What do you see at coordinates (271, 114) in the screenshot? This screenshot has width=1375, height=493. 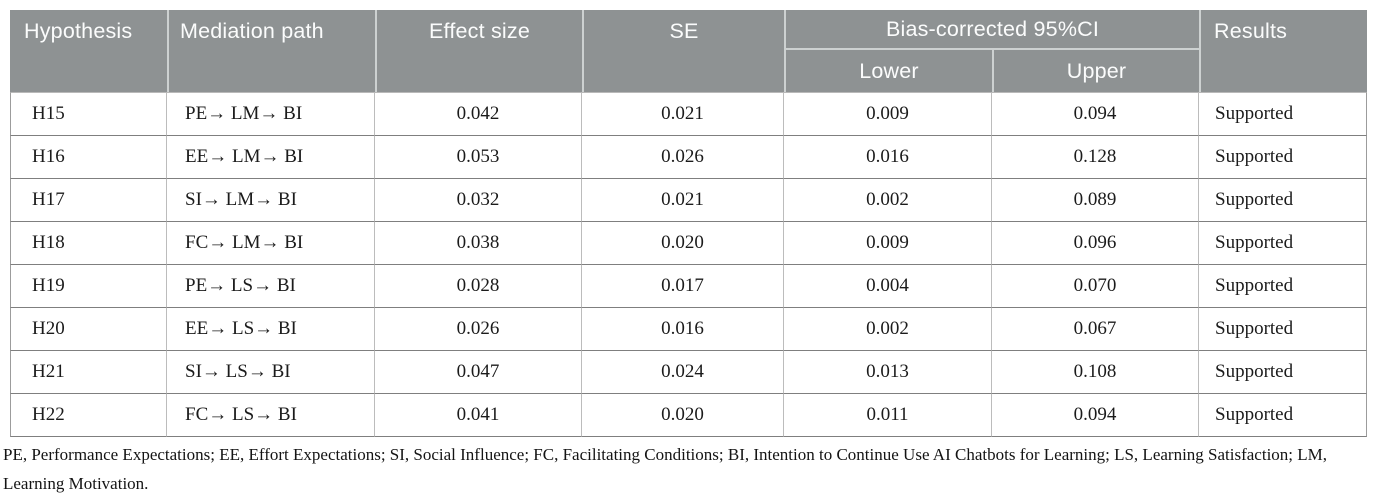 I see `cell-mediation-path: PE→ LM→ BI` at bounding box center [271, 114].